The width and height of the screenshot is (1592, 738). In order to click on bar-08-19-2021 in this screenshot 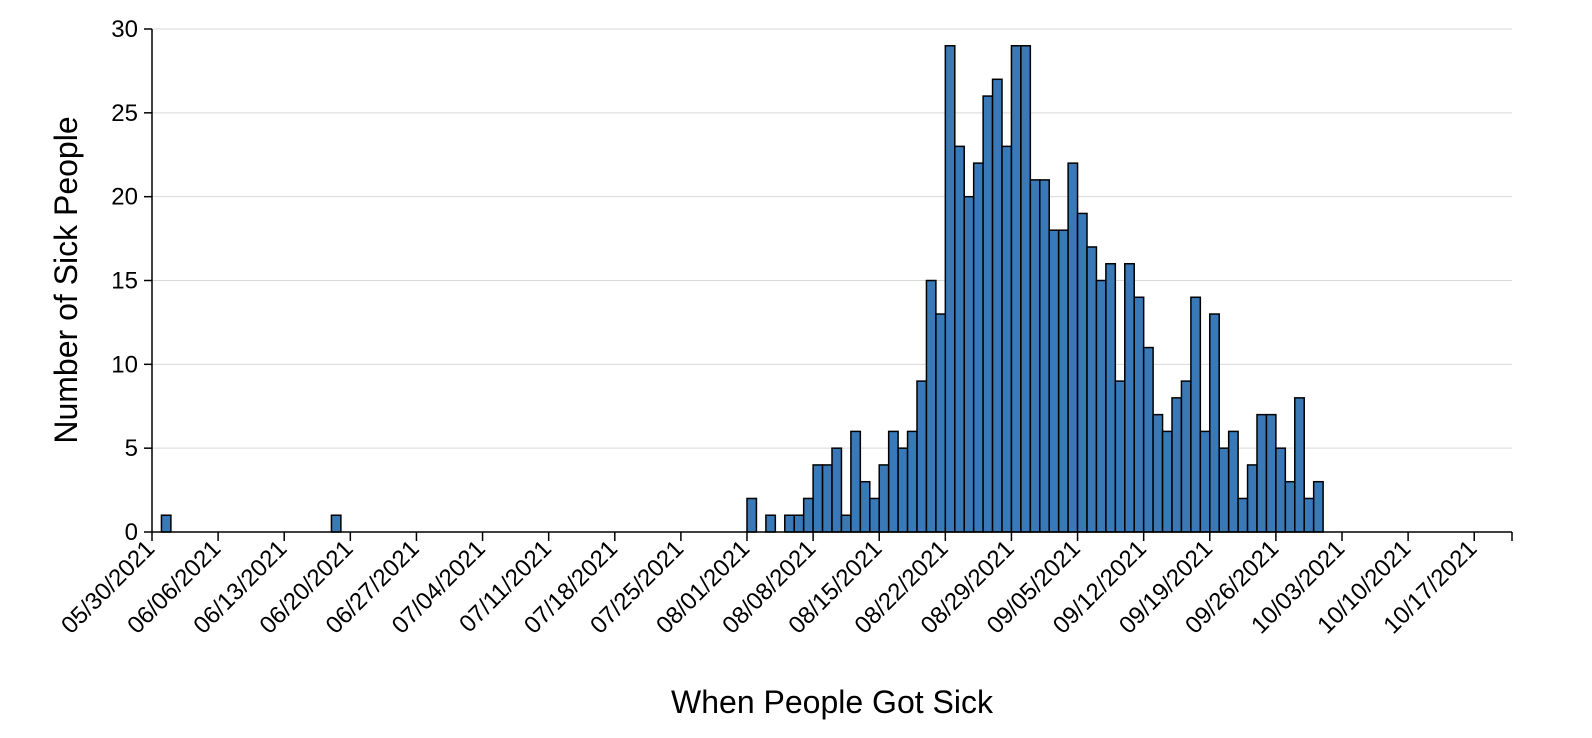, I will do `click(922, 456)`.